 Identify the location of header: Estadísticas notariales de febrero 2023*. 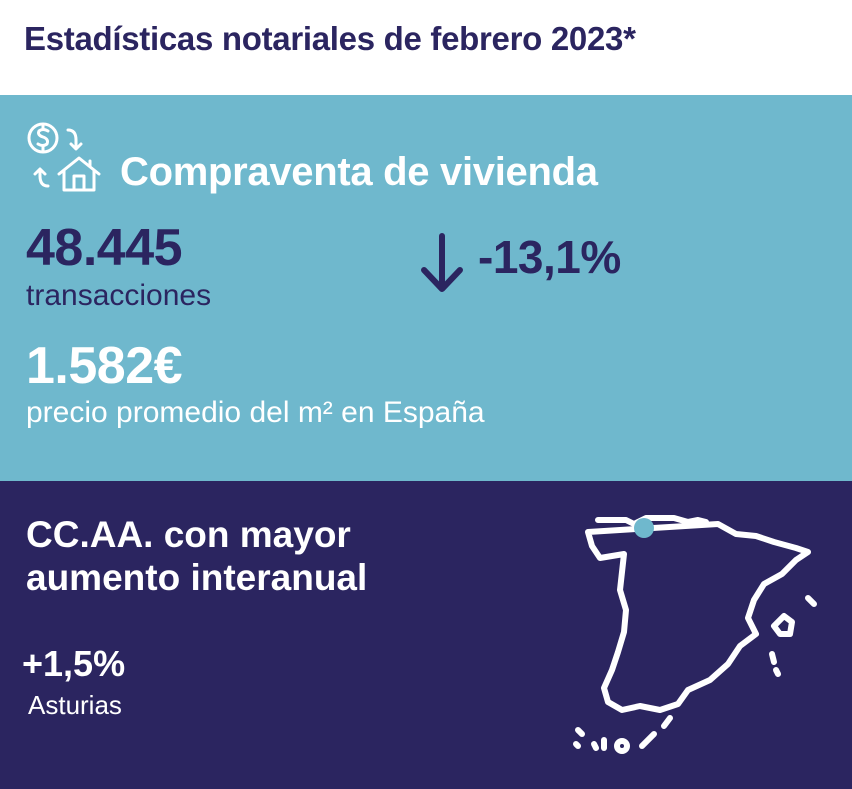
(426, 47).